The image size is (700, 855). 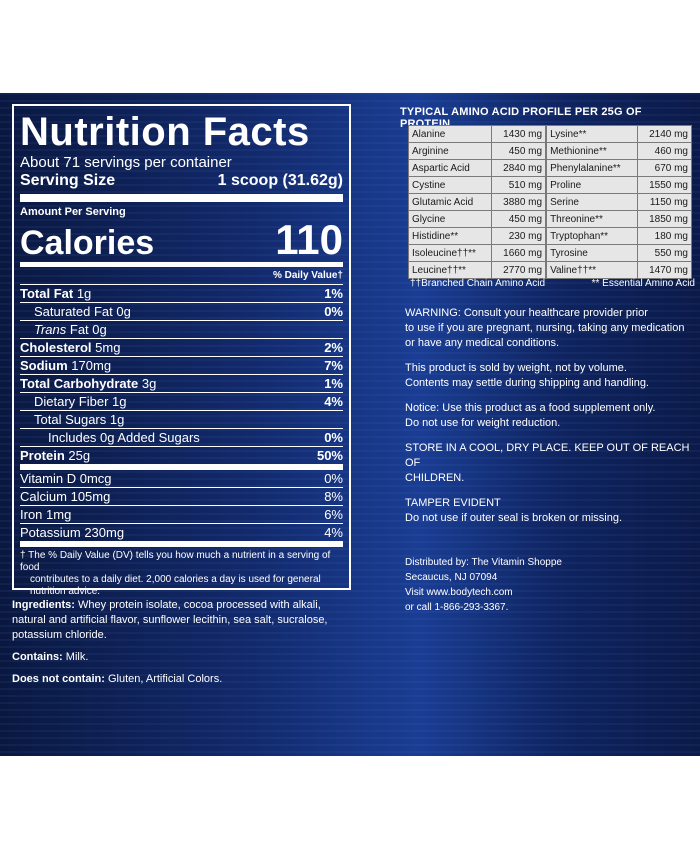 I want to click on nutrient-dv: 0%, so click(x=333, y=478).